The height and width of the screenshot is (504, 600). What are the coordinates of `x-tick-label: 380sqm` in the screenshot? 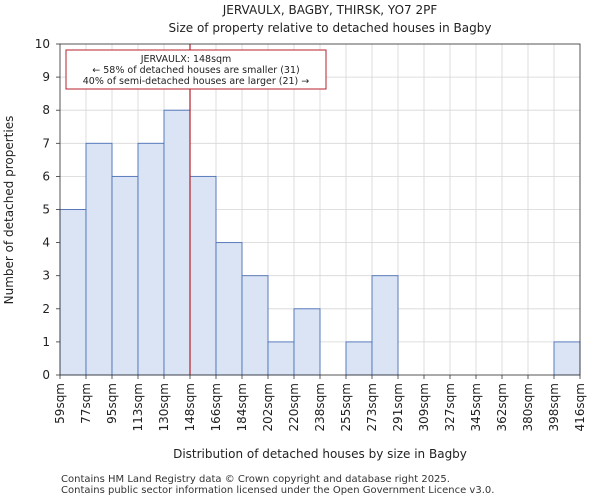 It's located at (528, 407).